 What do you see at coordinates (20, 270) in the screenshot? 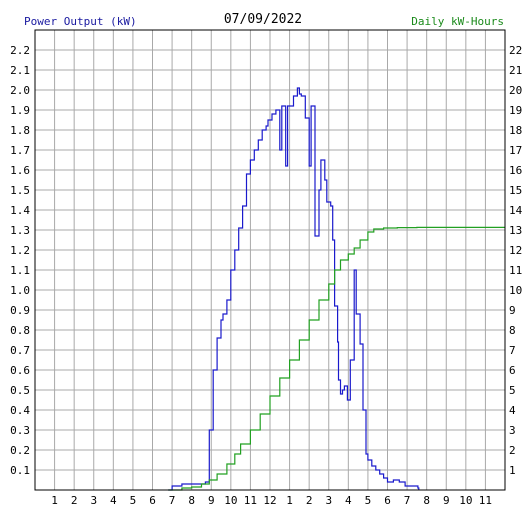
I see `left-tick-label: 1.1` at bounding box center [20, 270].